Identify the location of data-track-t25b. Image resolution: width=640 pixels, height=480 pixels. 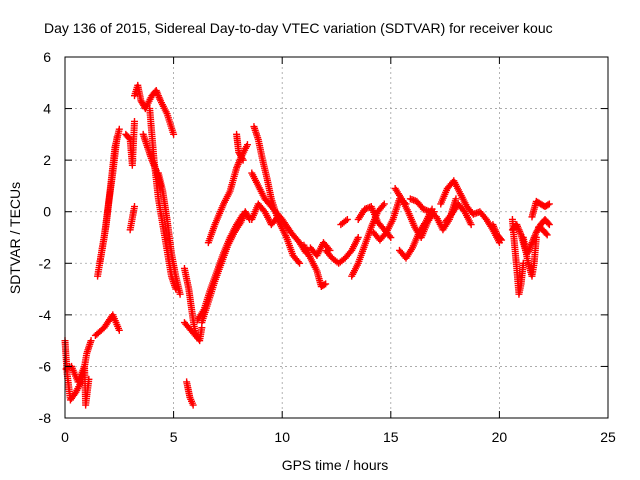
(540, 209).